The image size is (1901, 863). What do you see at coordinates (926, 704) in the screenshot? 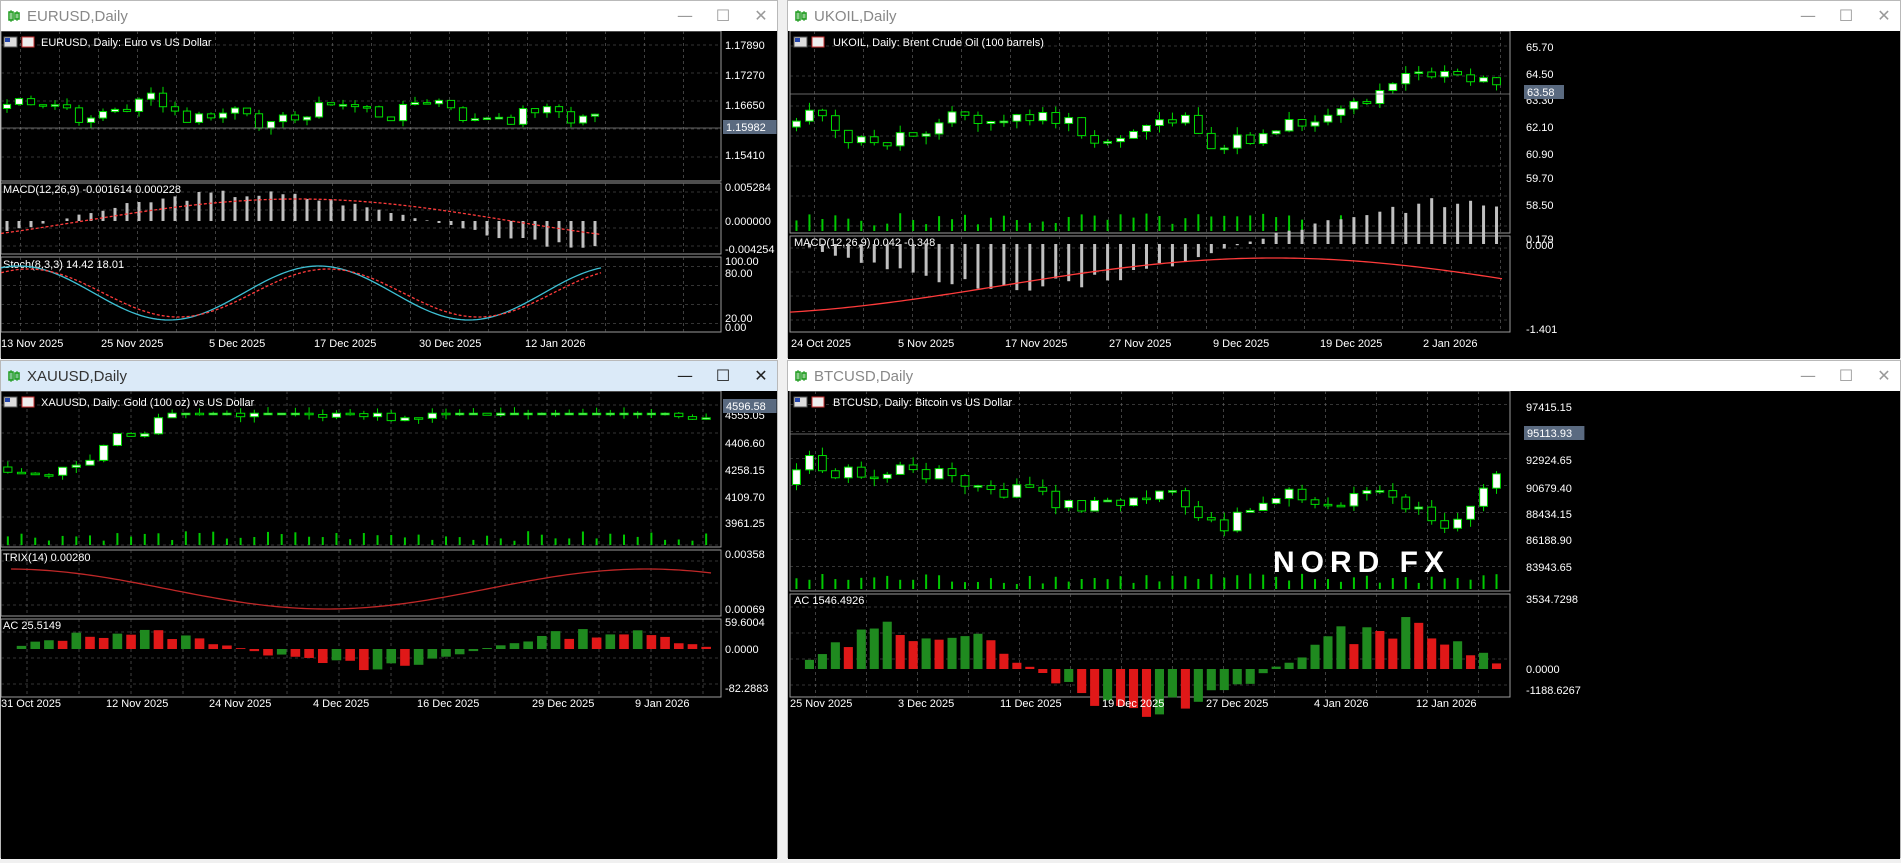
I see `date-label: 3 Dec 2025` at bounding box center [926, 704].